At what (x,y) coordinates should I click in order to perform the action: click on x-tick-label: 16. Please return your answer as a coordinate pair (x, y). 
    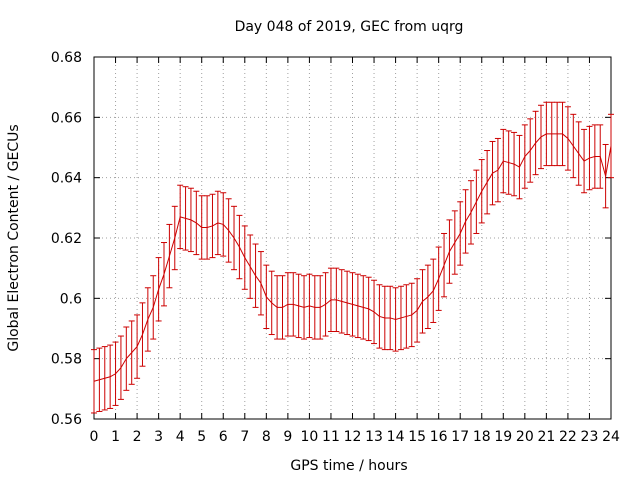
    Looking at the image, I should click on (439, 437).